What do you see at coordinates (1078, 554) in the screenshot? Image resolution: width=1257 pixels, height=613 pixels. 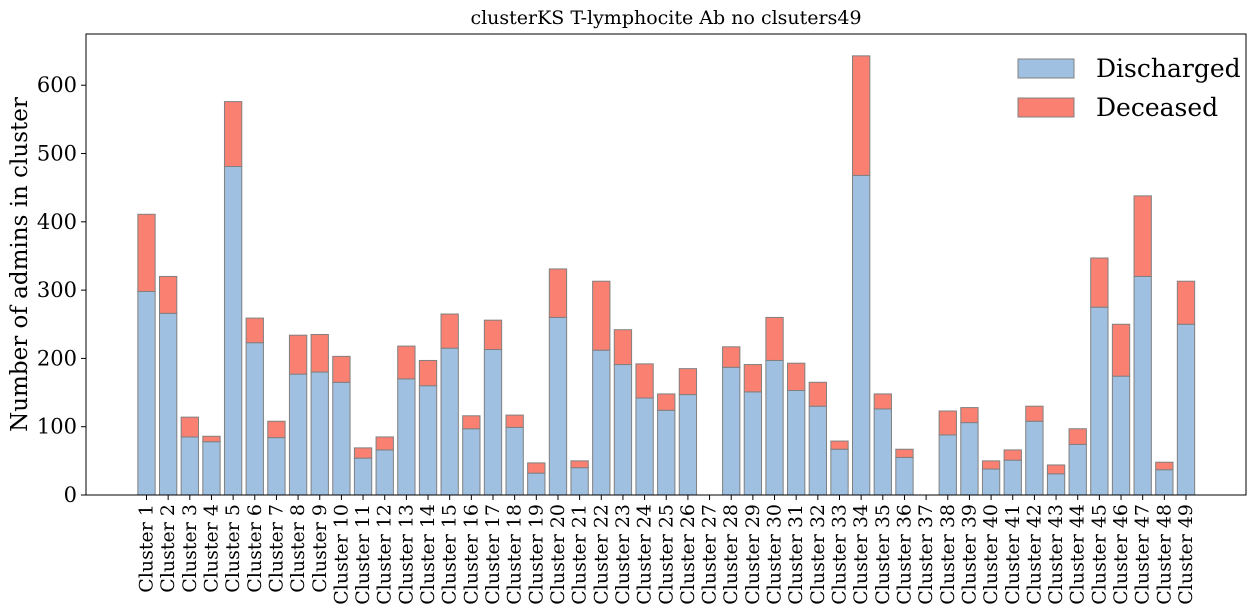 I see `x-tick-label-44: Cluster 44` at bounding box center [1078, 554].